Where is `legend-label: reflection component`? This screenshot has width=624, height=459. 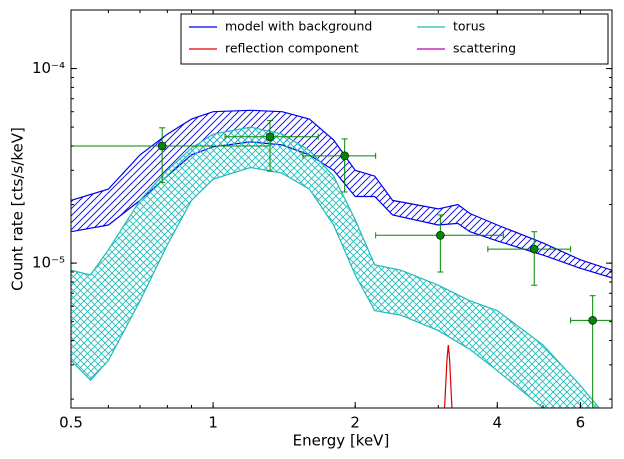 legend-label: reflection component is located at coordinates (292, 48).